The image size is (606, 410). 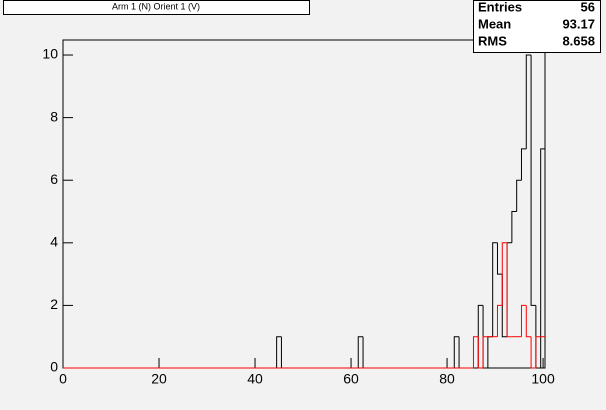 I want to click on y-tick-label: 8, so click(x=54, y=116).